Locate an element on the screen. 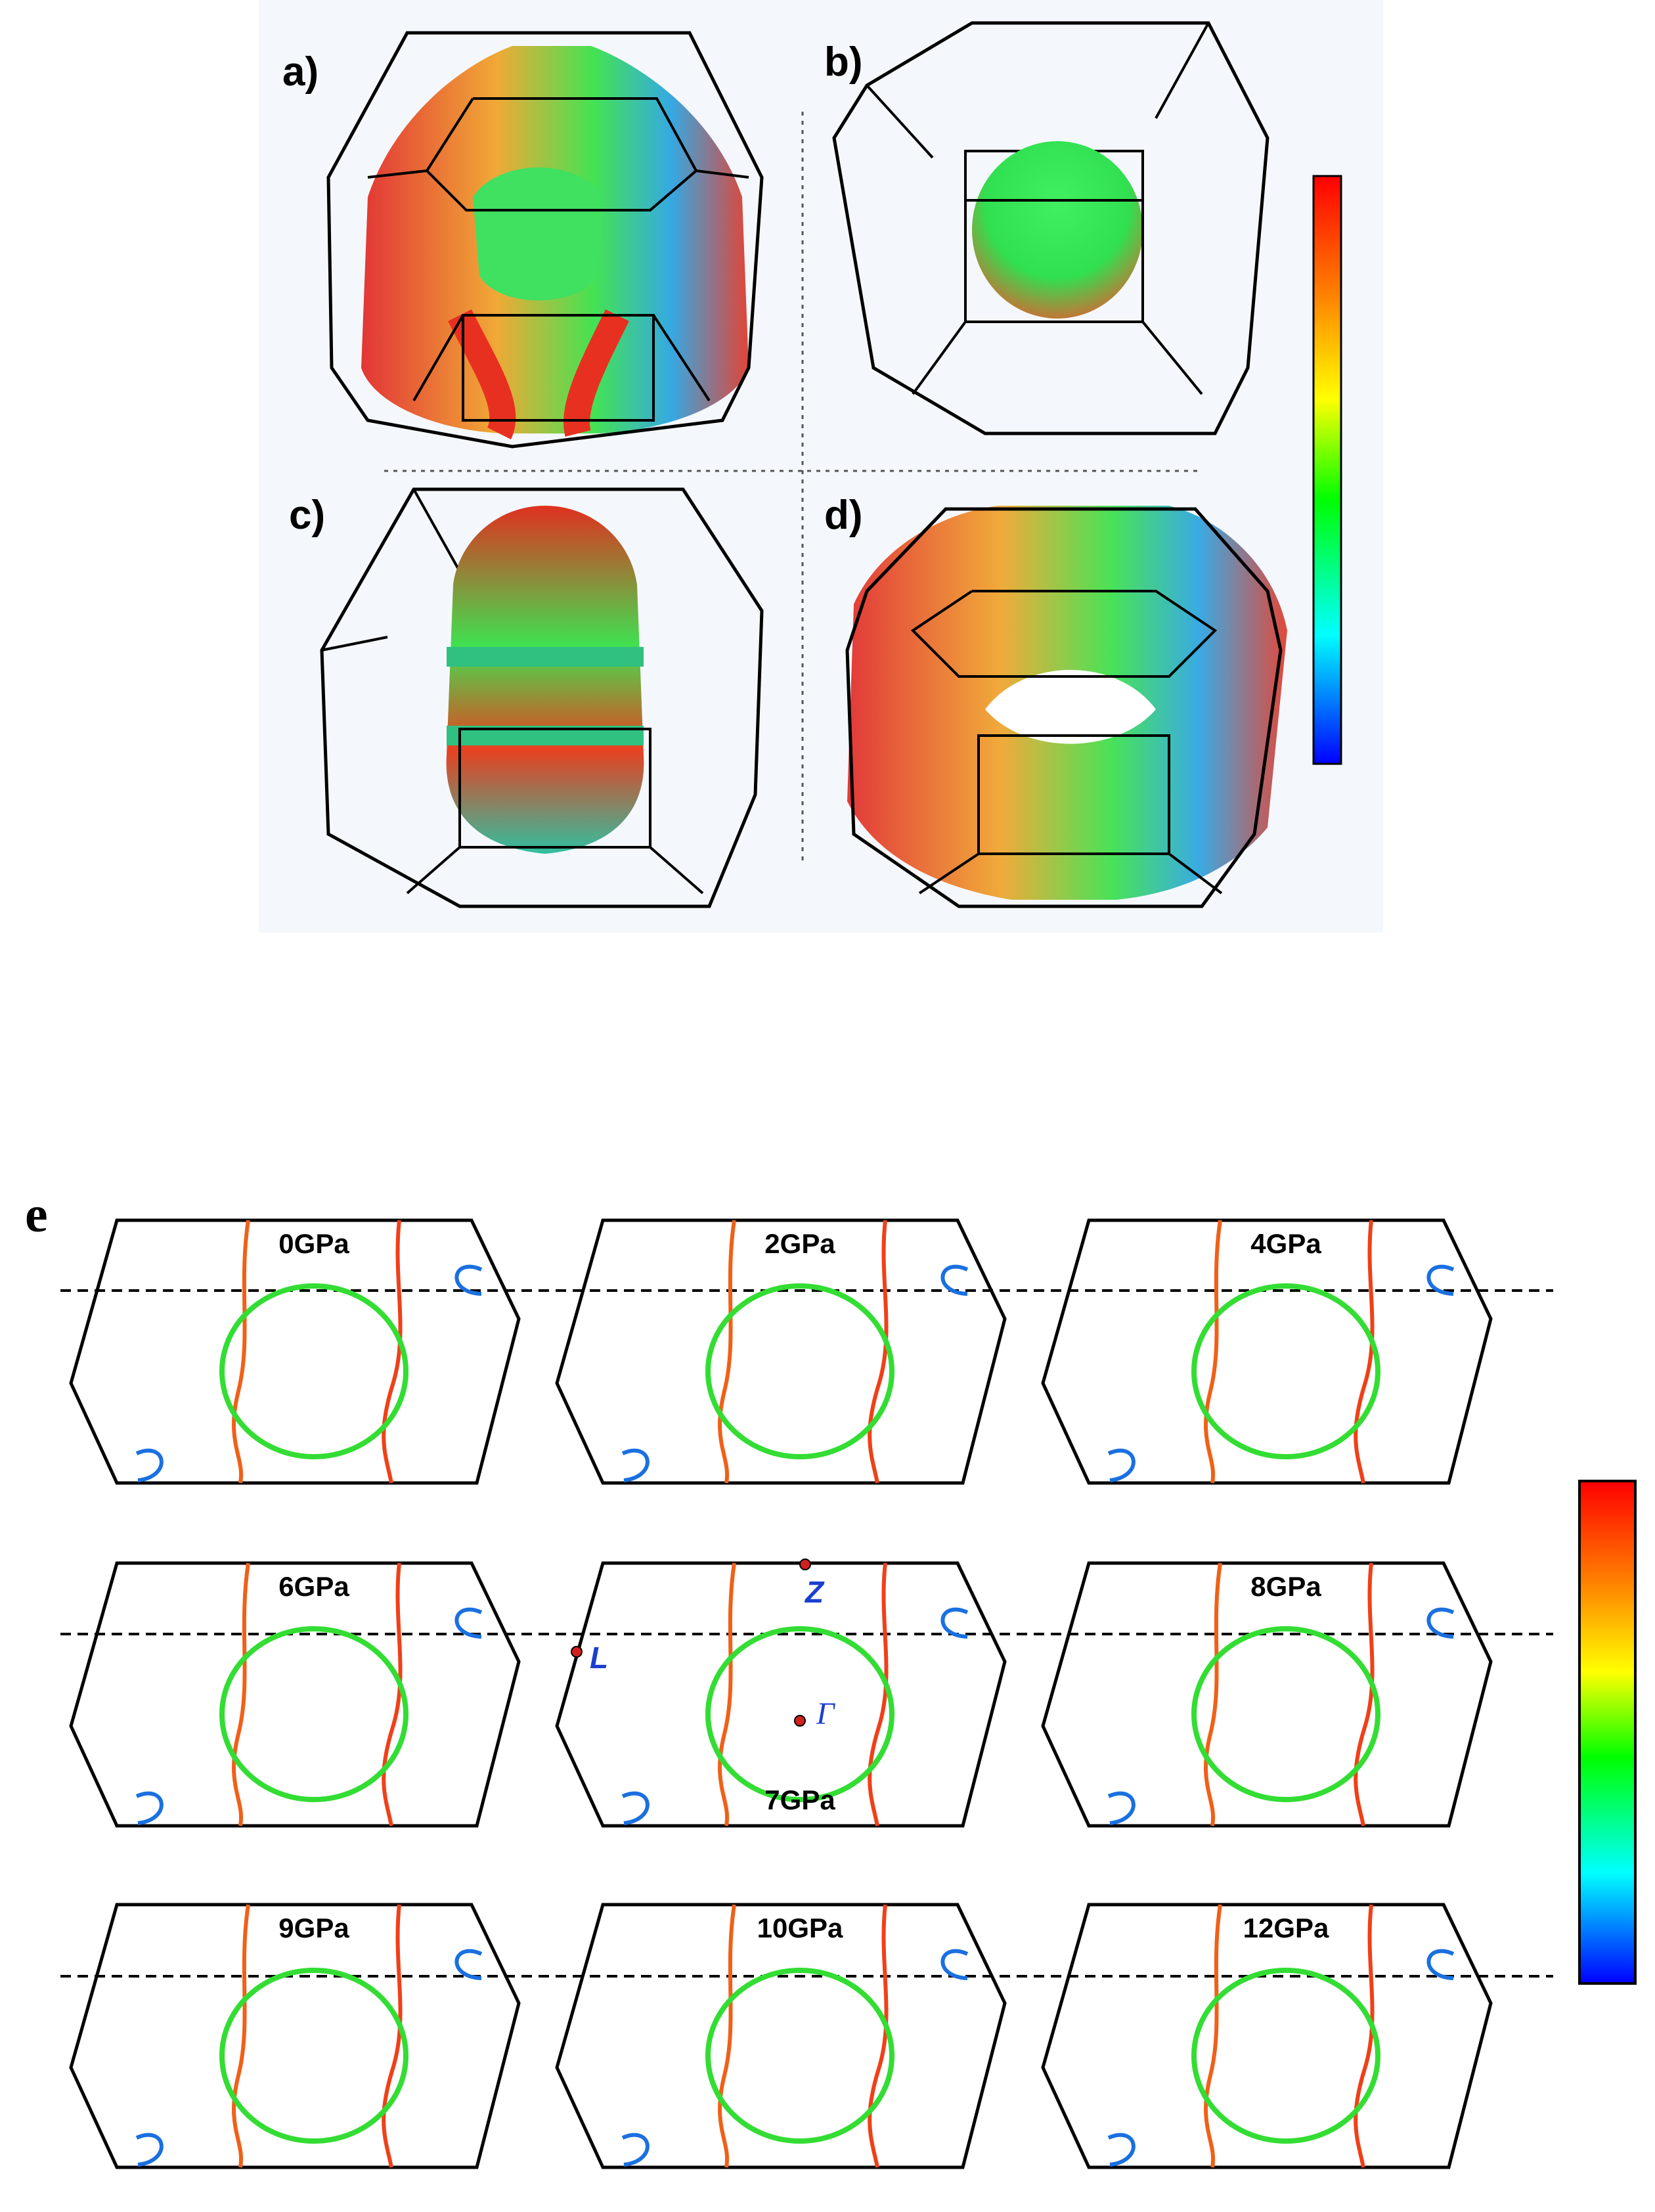 Image resolution: width=1655 pixels, height=2212 pixels. panel-c: c) is located at coordinates (526, 697).